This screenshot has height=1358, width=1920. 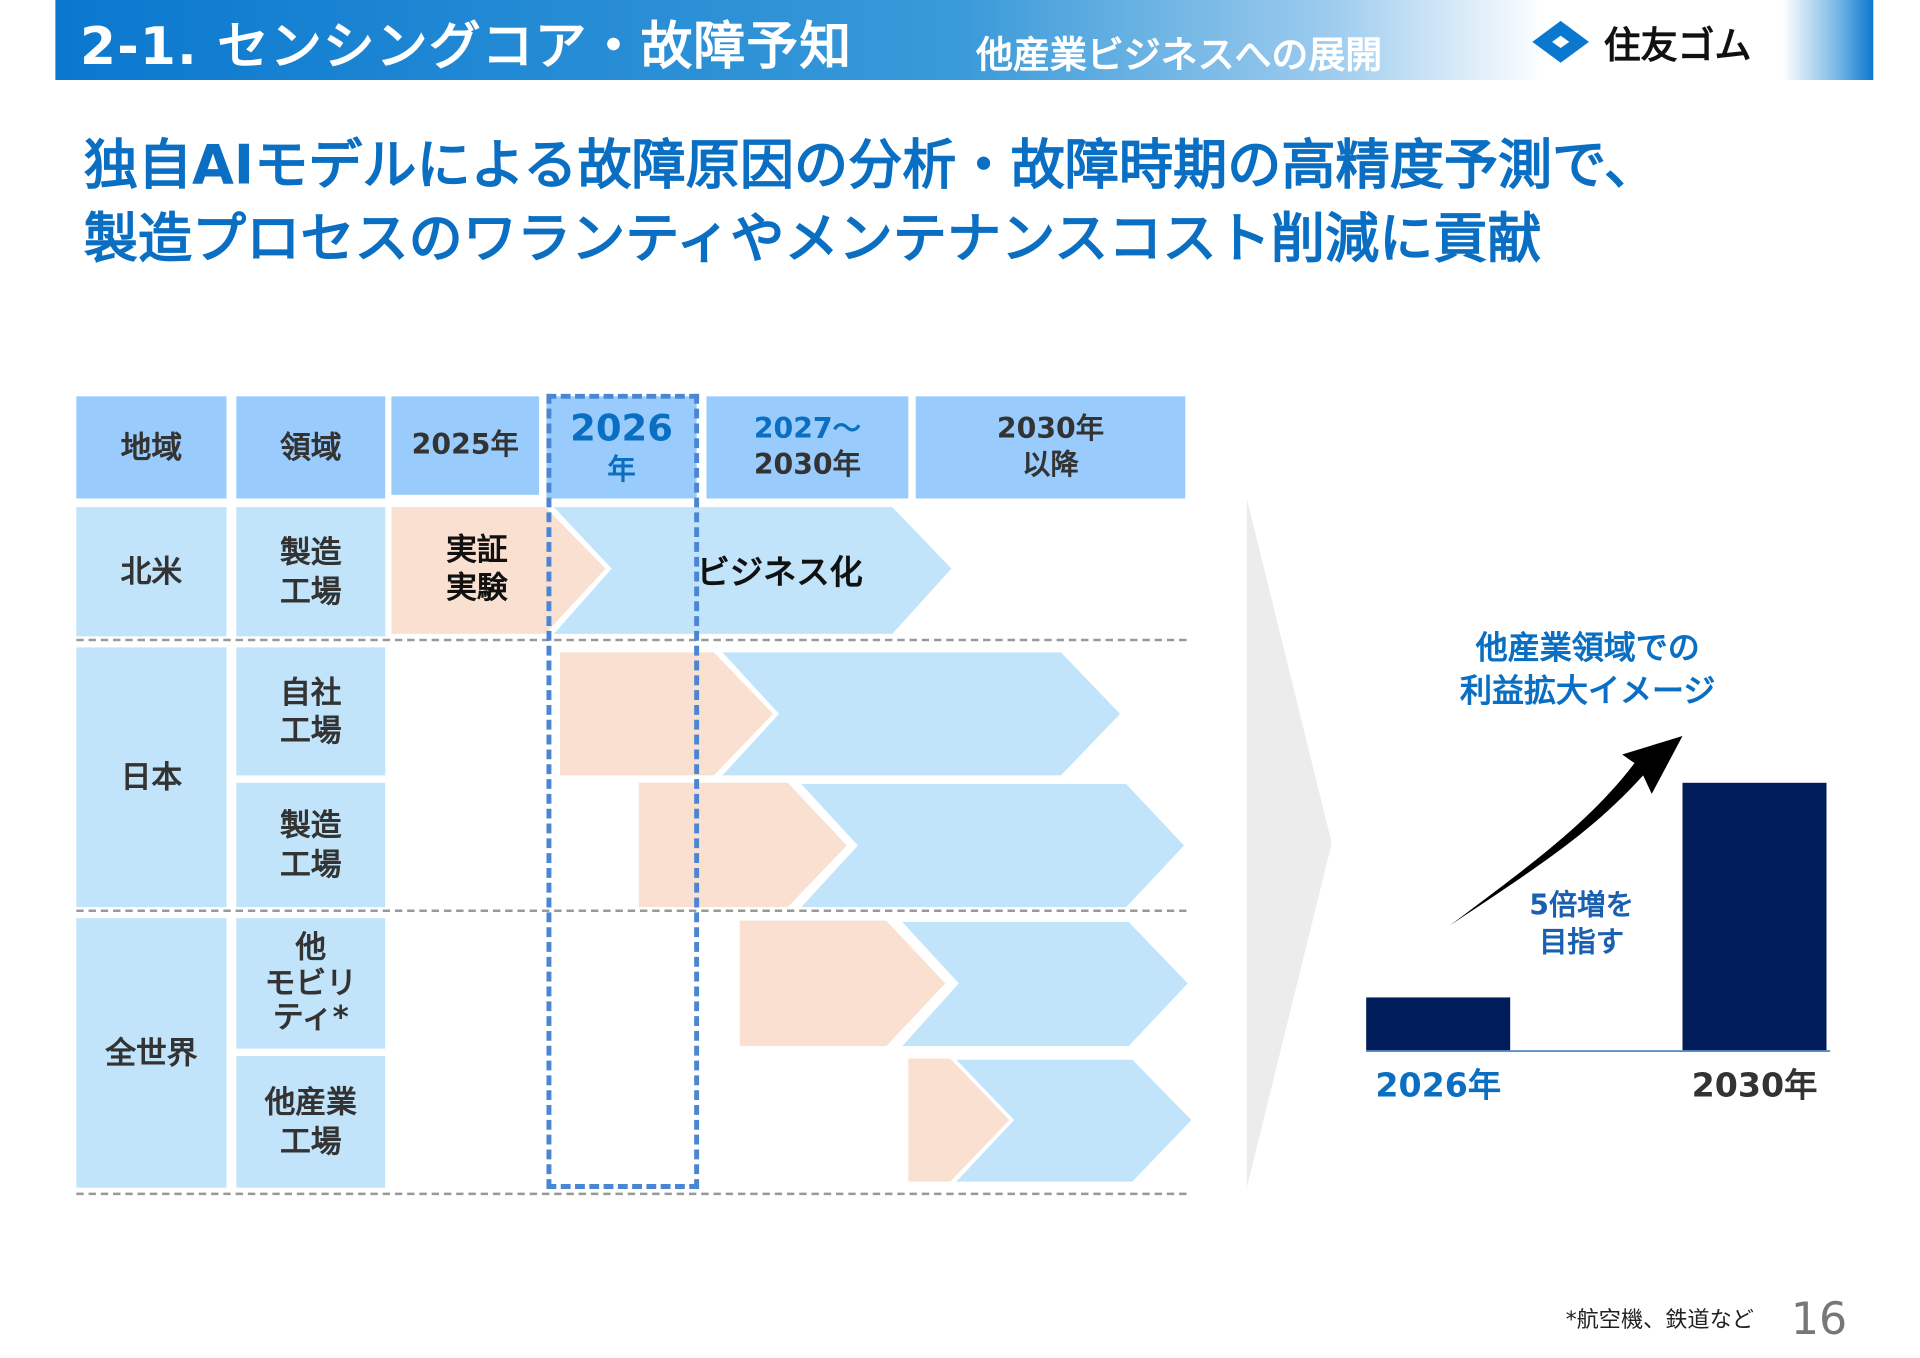 What do you see at coordinates (465, 445) in the screenshot?
I see `column-header-2025: 2025年` at bounding box center [465, 445].